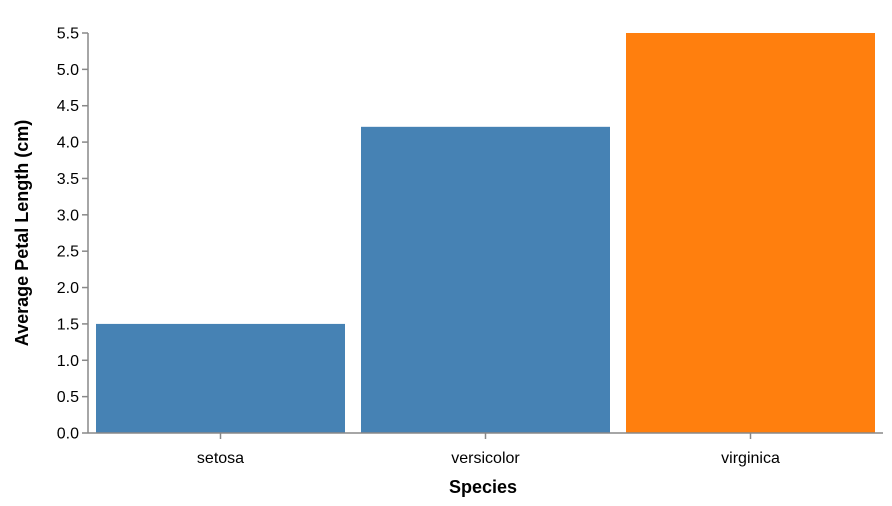 The image size is (892, 506). What do you see at coordinates (750, 458) in the screenshot?
I see `x-tick-label-virginica: virginica` at bounding box center [750, 458].